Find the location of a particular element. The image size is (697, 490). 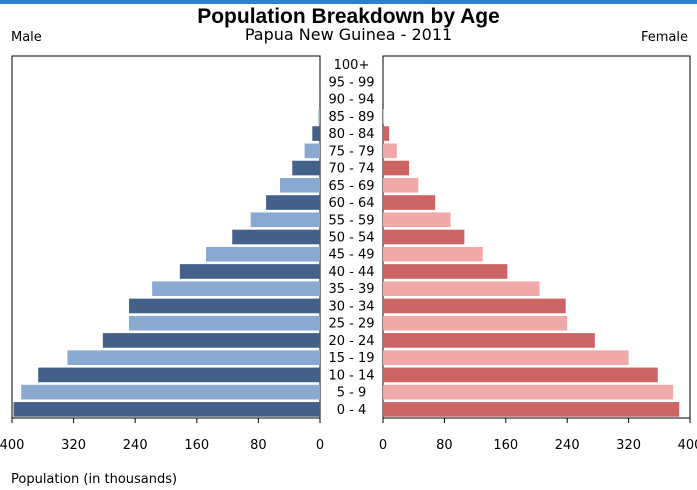

x-tick-label-female: 80 is located at coordinates (444, 445).